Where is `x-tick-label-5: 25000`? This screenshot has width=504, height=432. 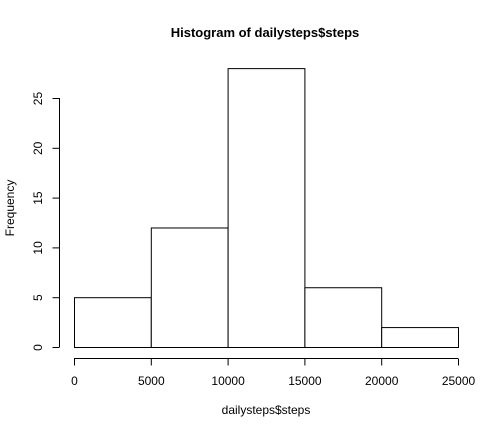
x-tick-label-5: 25000 is located at coordinates (459, 381).